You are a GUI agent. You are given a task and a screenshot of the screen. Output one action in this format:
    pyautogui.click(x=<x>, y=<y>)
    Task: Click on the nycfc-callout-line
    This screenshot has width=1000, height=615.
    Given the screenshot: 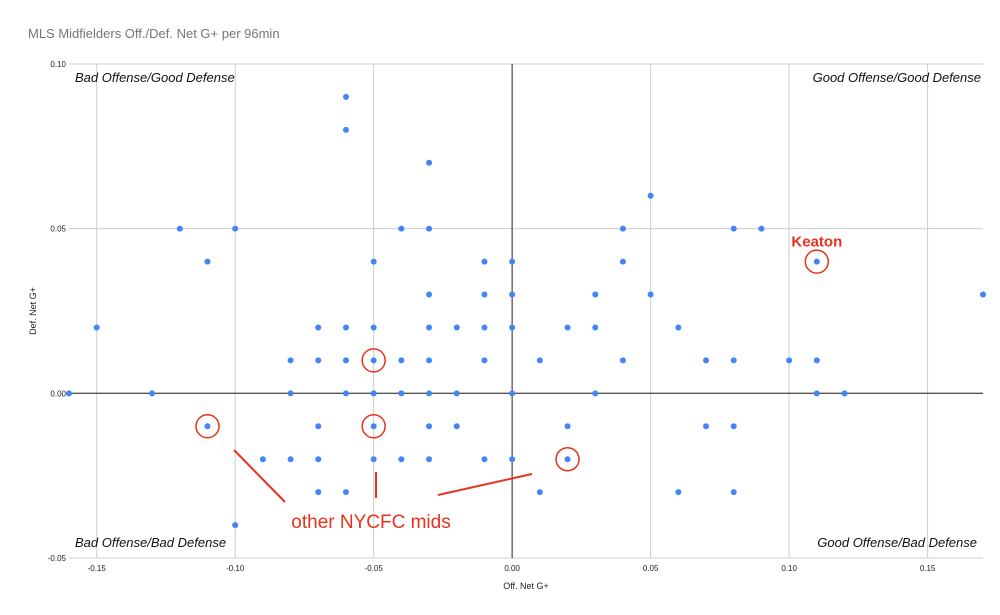 What is the action you would take?
    pyautogui.click(x=259, y=476)
    